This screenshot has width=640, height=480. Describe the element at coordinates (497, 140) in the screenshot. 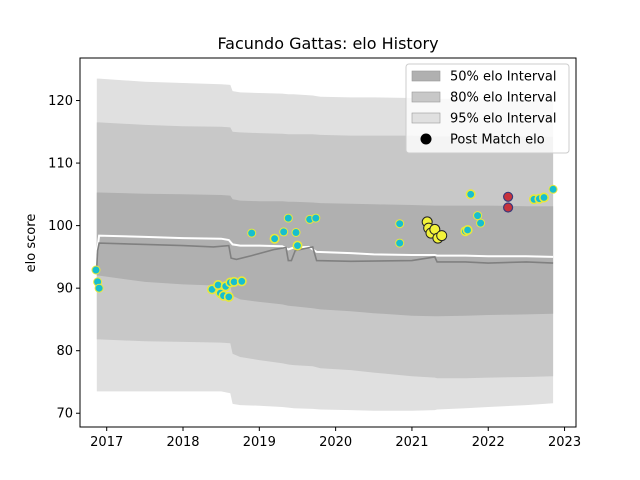

I see `legend-label: Post Match elo` at that location.